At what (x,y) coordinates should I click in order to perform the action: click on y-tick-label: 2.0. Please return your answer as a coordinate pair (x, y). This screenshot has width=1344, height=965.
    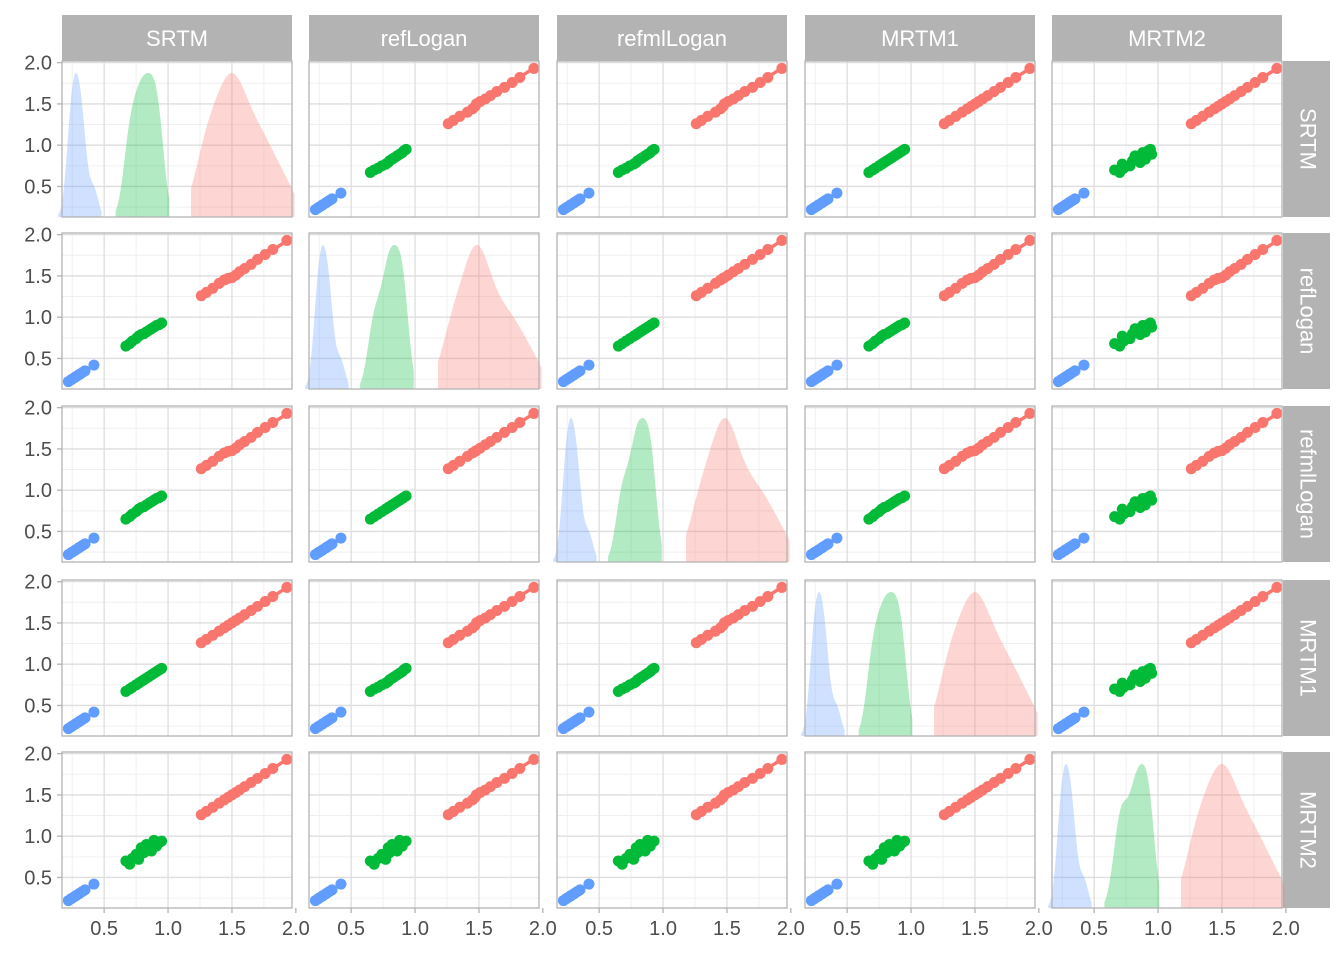
    Looking at the image, I should click on (38, 64).